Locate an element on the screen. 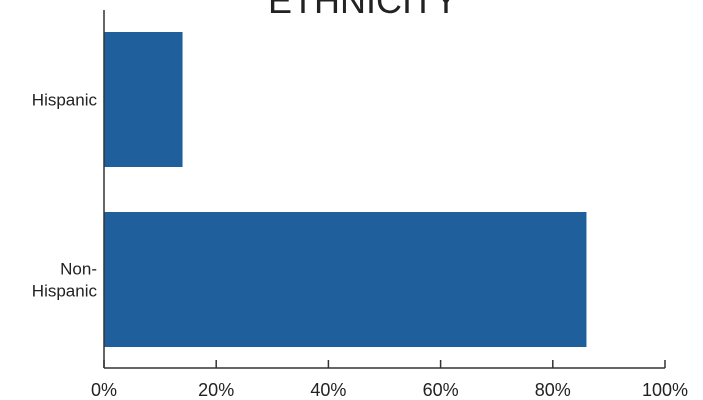 The image size is (703, 400). category-label-non-hispanic: Non- Hispanic is located at coordinates (65, 280).